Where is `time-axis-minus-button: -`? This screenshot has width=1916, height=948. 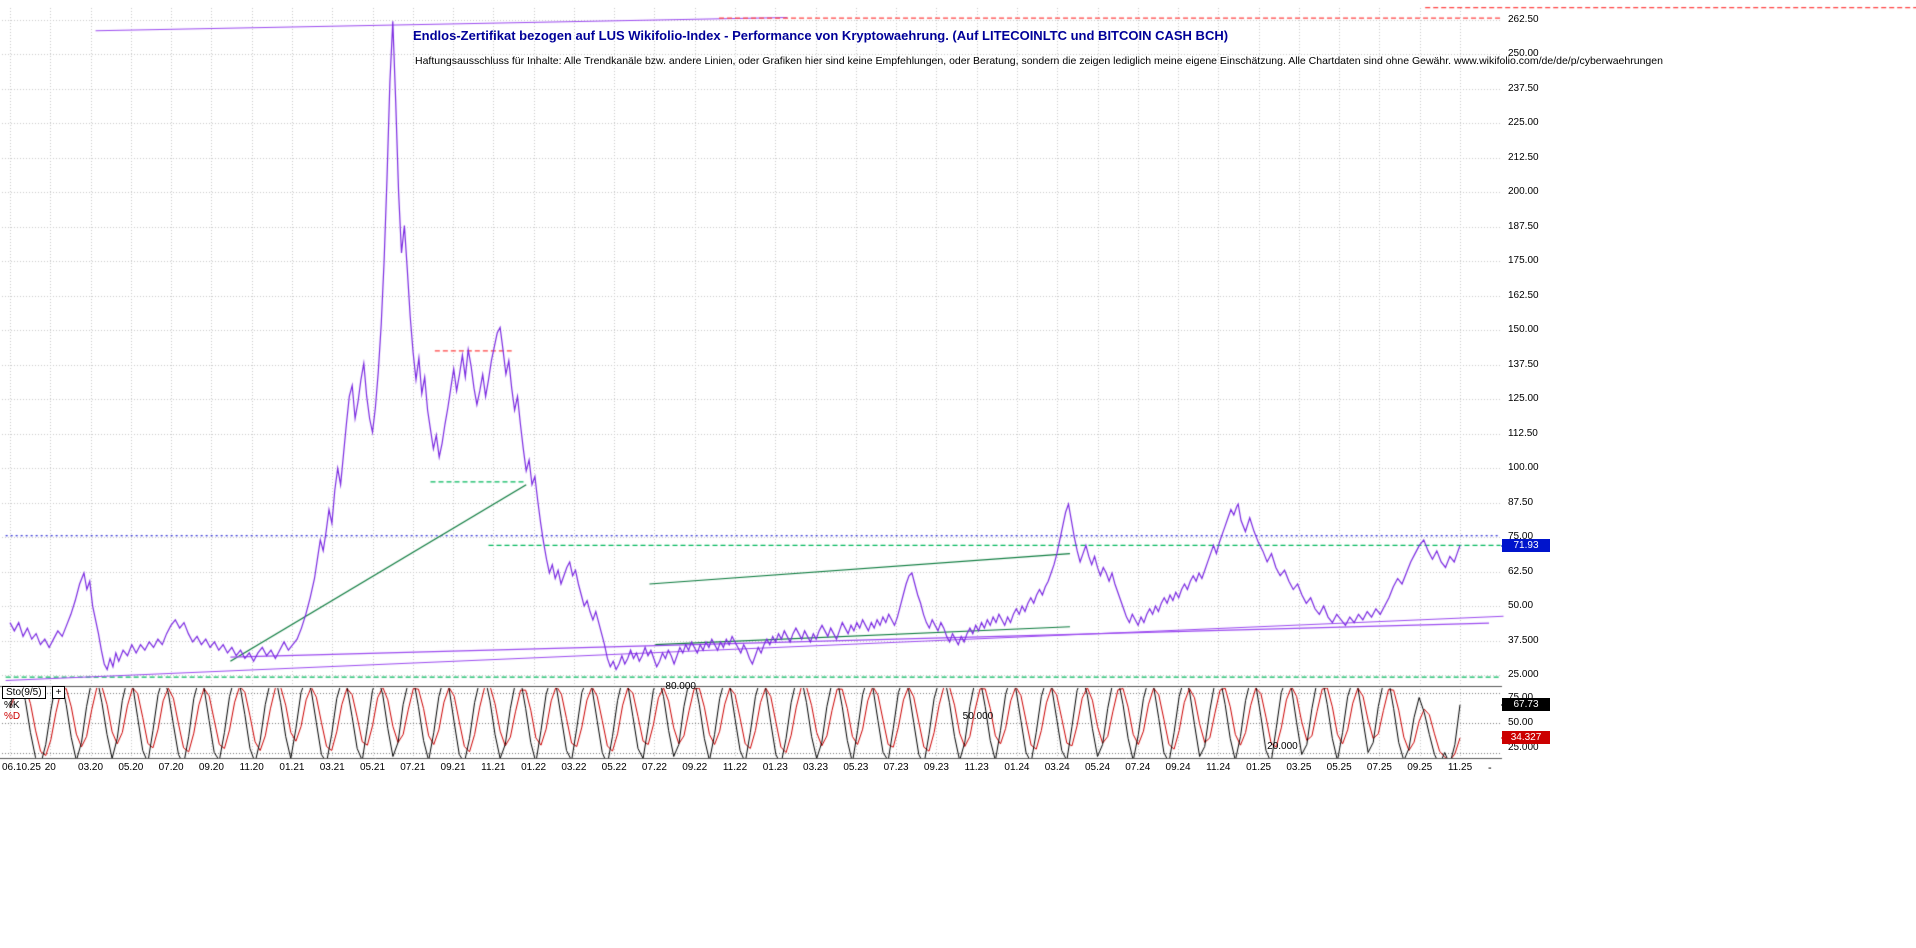
time-axis-minus-button: - is located at coordinates (1490, 768).